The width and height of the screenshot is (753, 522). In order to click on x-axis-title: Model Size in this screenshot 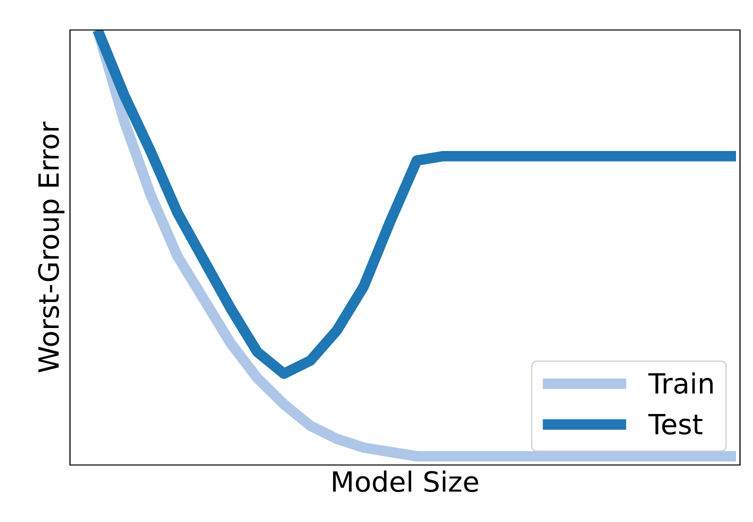, I will do `click(405, 481)`.